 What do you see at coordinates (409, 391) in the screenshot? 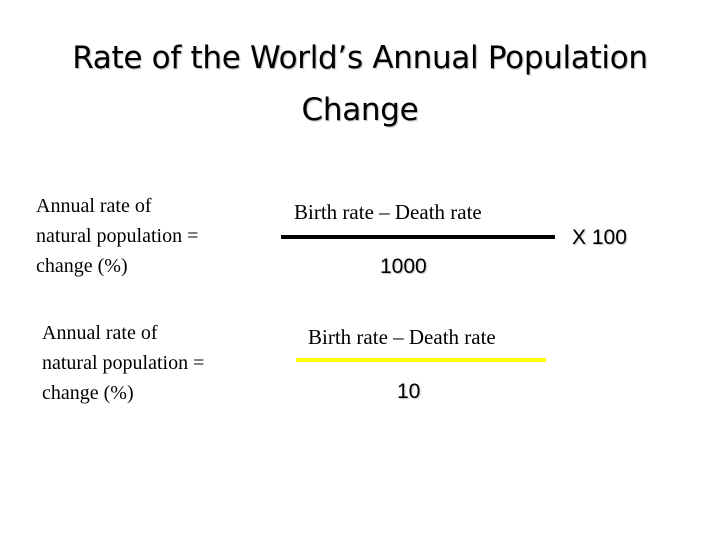
I see `formula-2-denominator: 10` at bounding box center [409, 391].